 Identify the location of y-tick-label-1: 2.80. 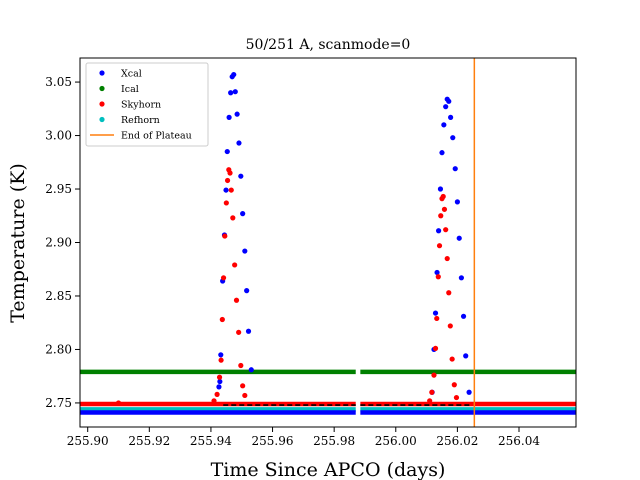
(58, 349).